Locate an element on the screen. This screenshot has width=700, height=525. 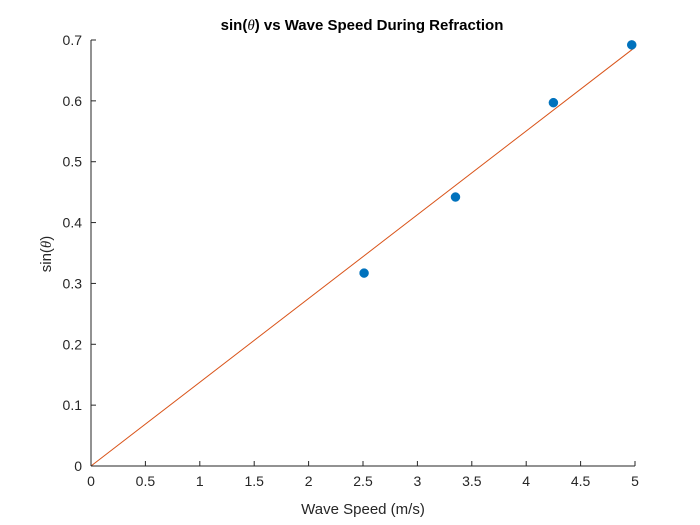
y-tick-label: 0.2 is located at coordinates (73, 344).